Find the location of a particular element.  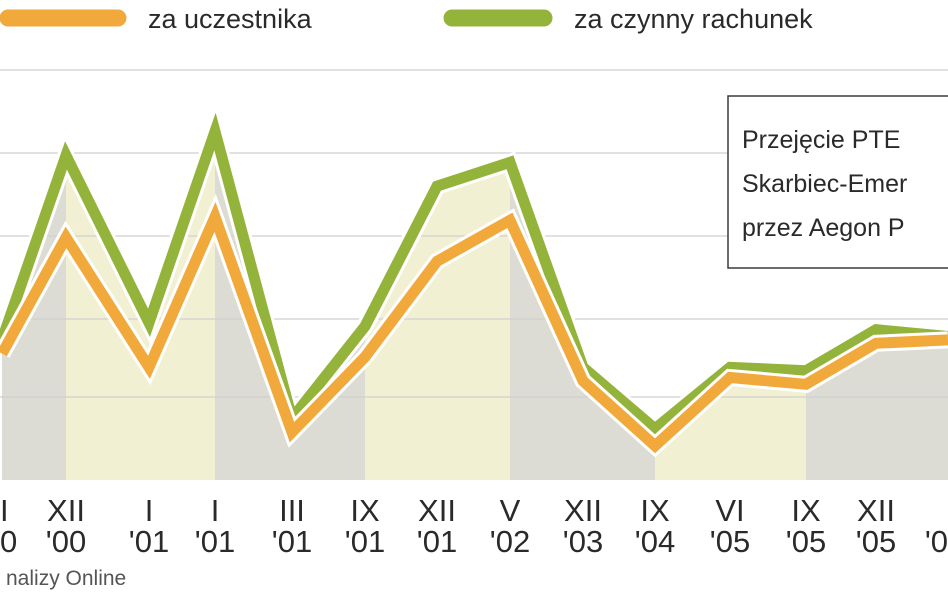

x-tick-label-top-1: XII is located at coordinates (66, 510).